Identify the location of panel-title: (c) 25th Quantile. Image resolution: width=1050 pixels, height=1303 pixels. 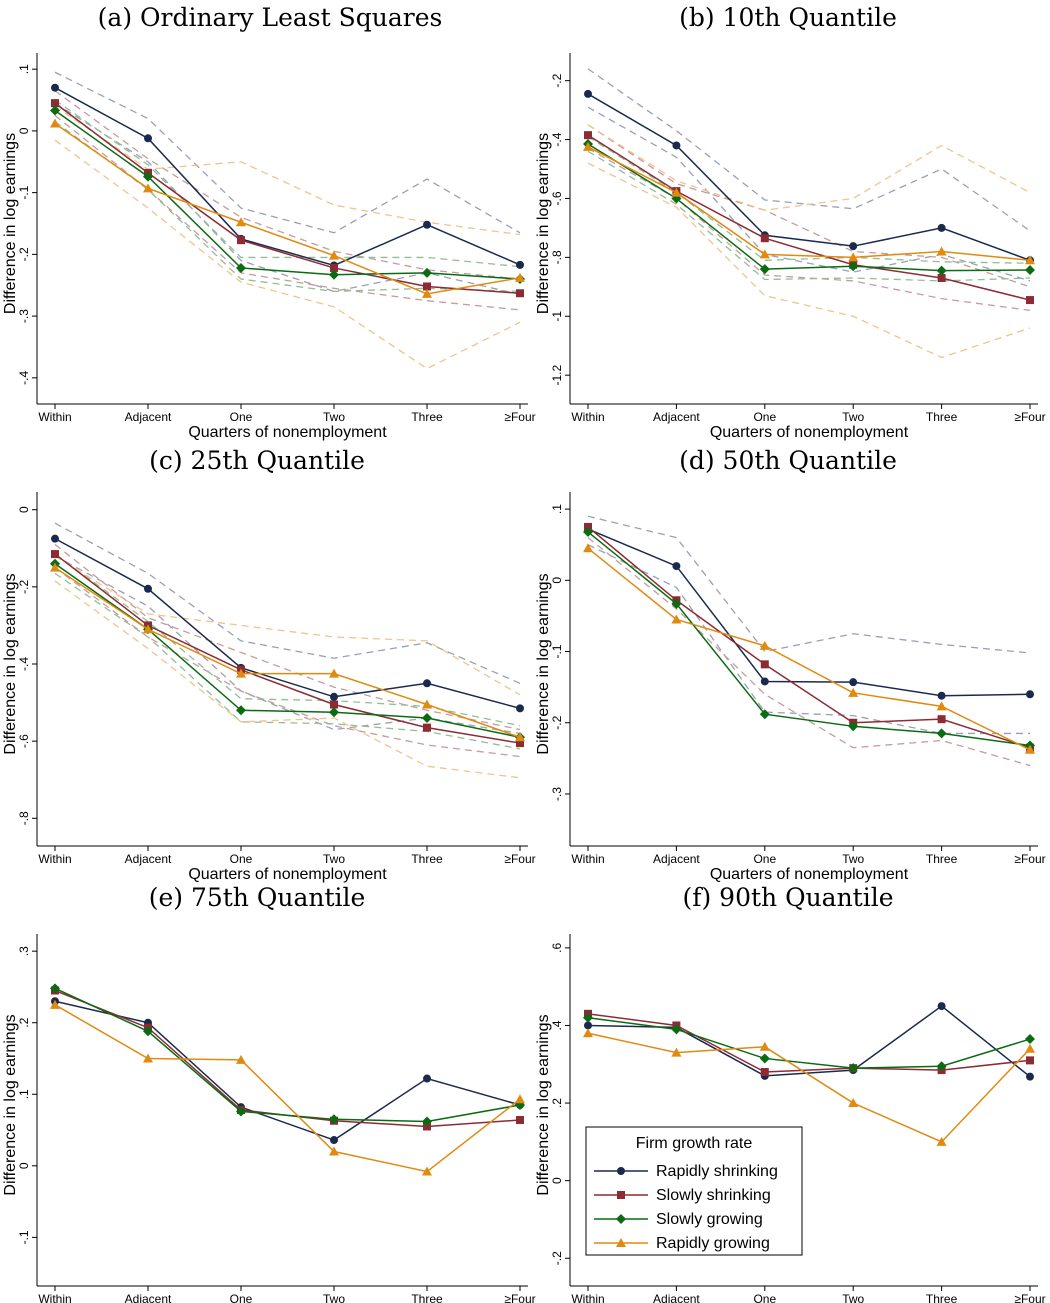
(257, 460).